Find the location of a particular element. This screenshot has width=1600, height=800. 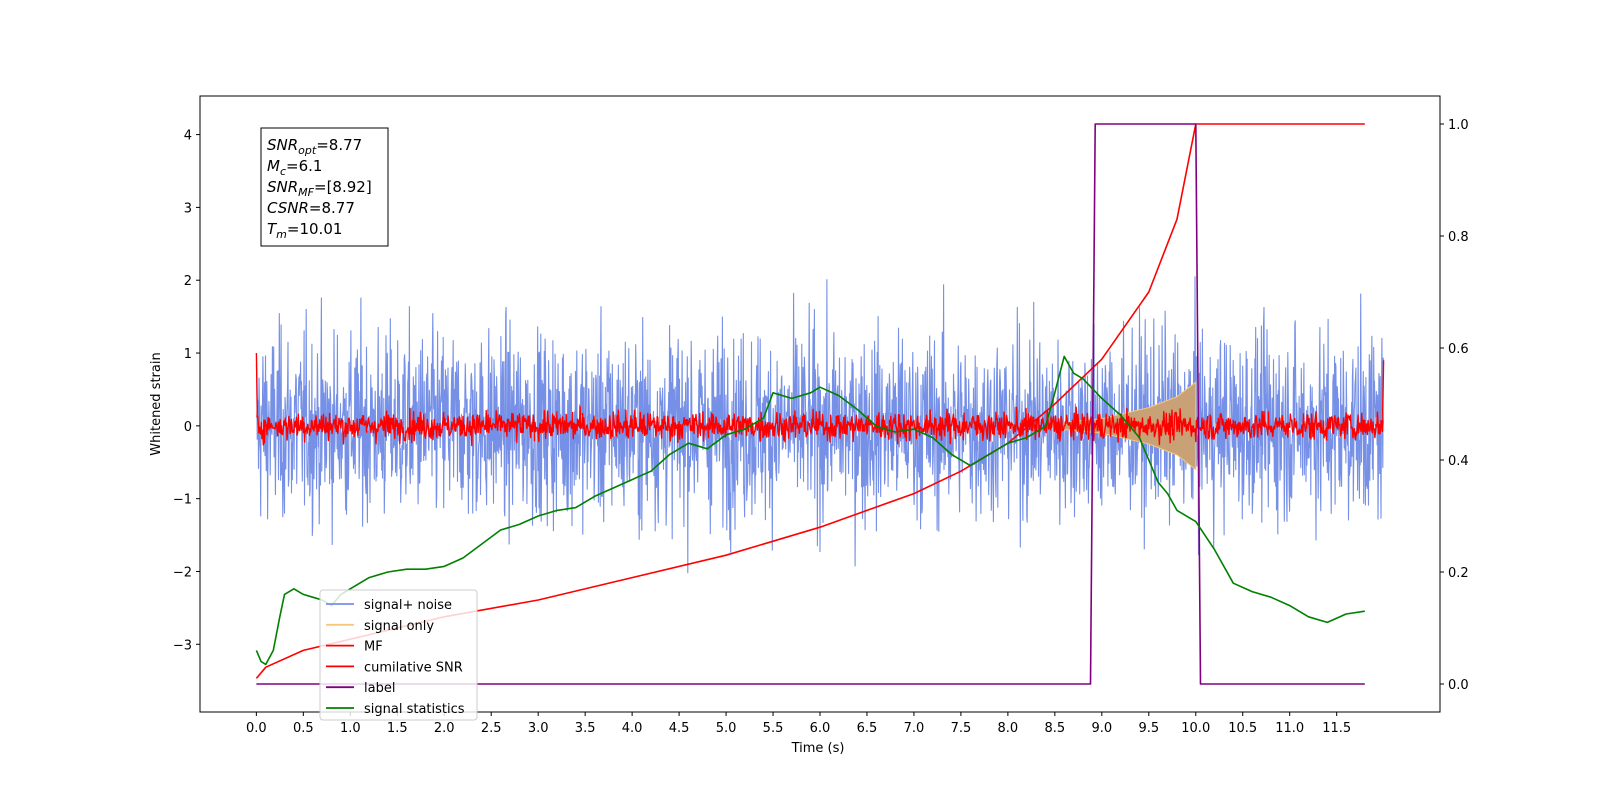

x-tick-label: 10.0 is located at coordinates (1195, 728).